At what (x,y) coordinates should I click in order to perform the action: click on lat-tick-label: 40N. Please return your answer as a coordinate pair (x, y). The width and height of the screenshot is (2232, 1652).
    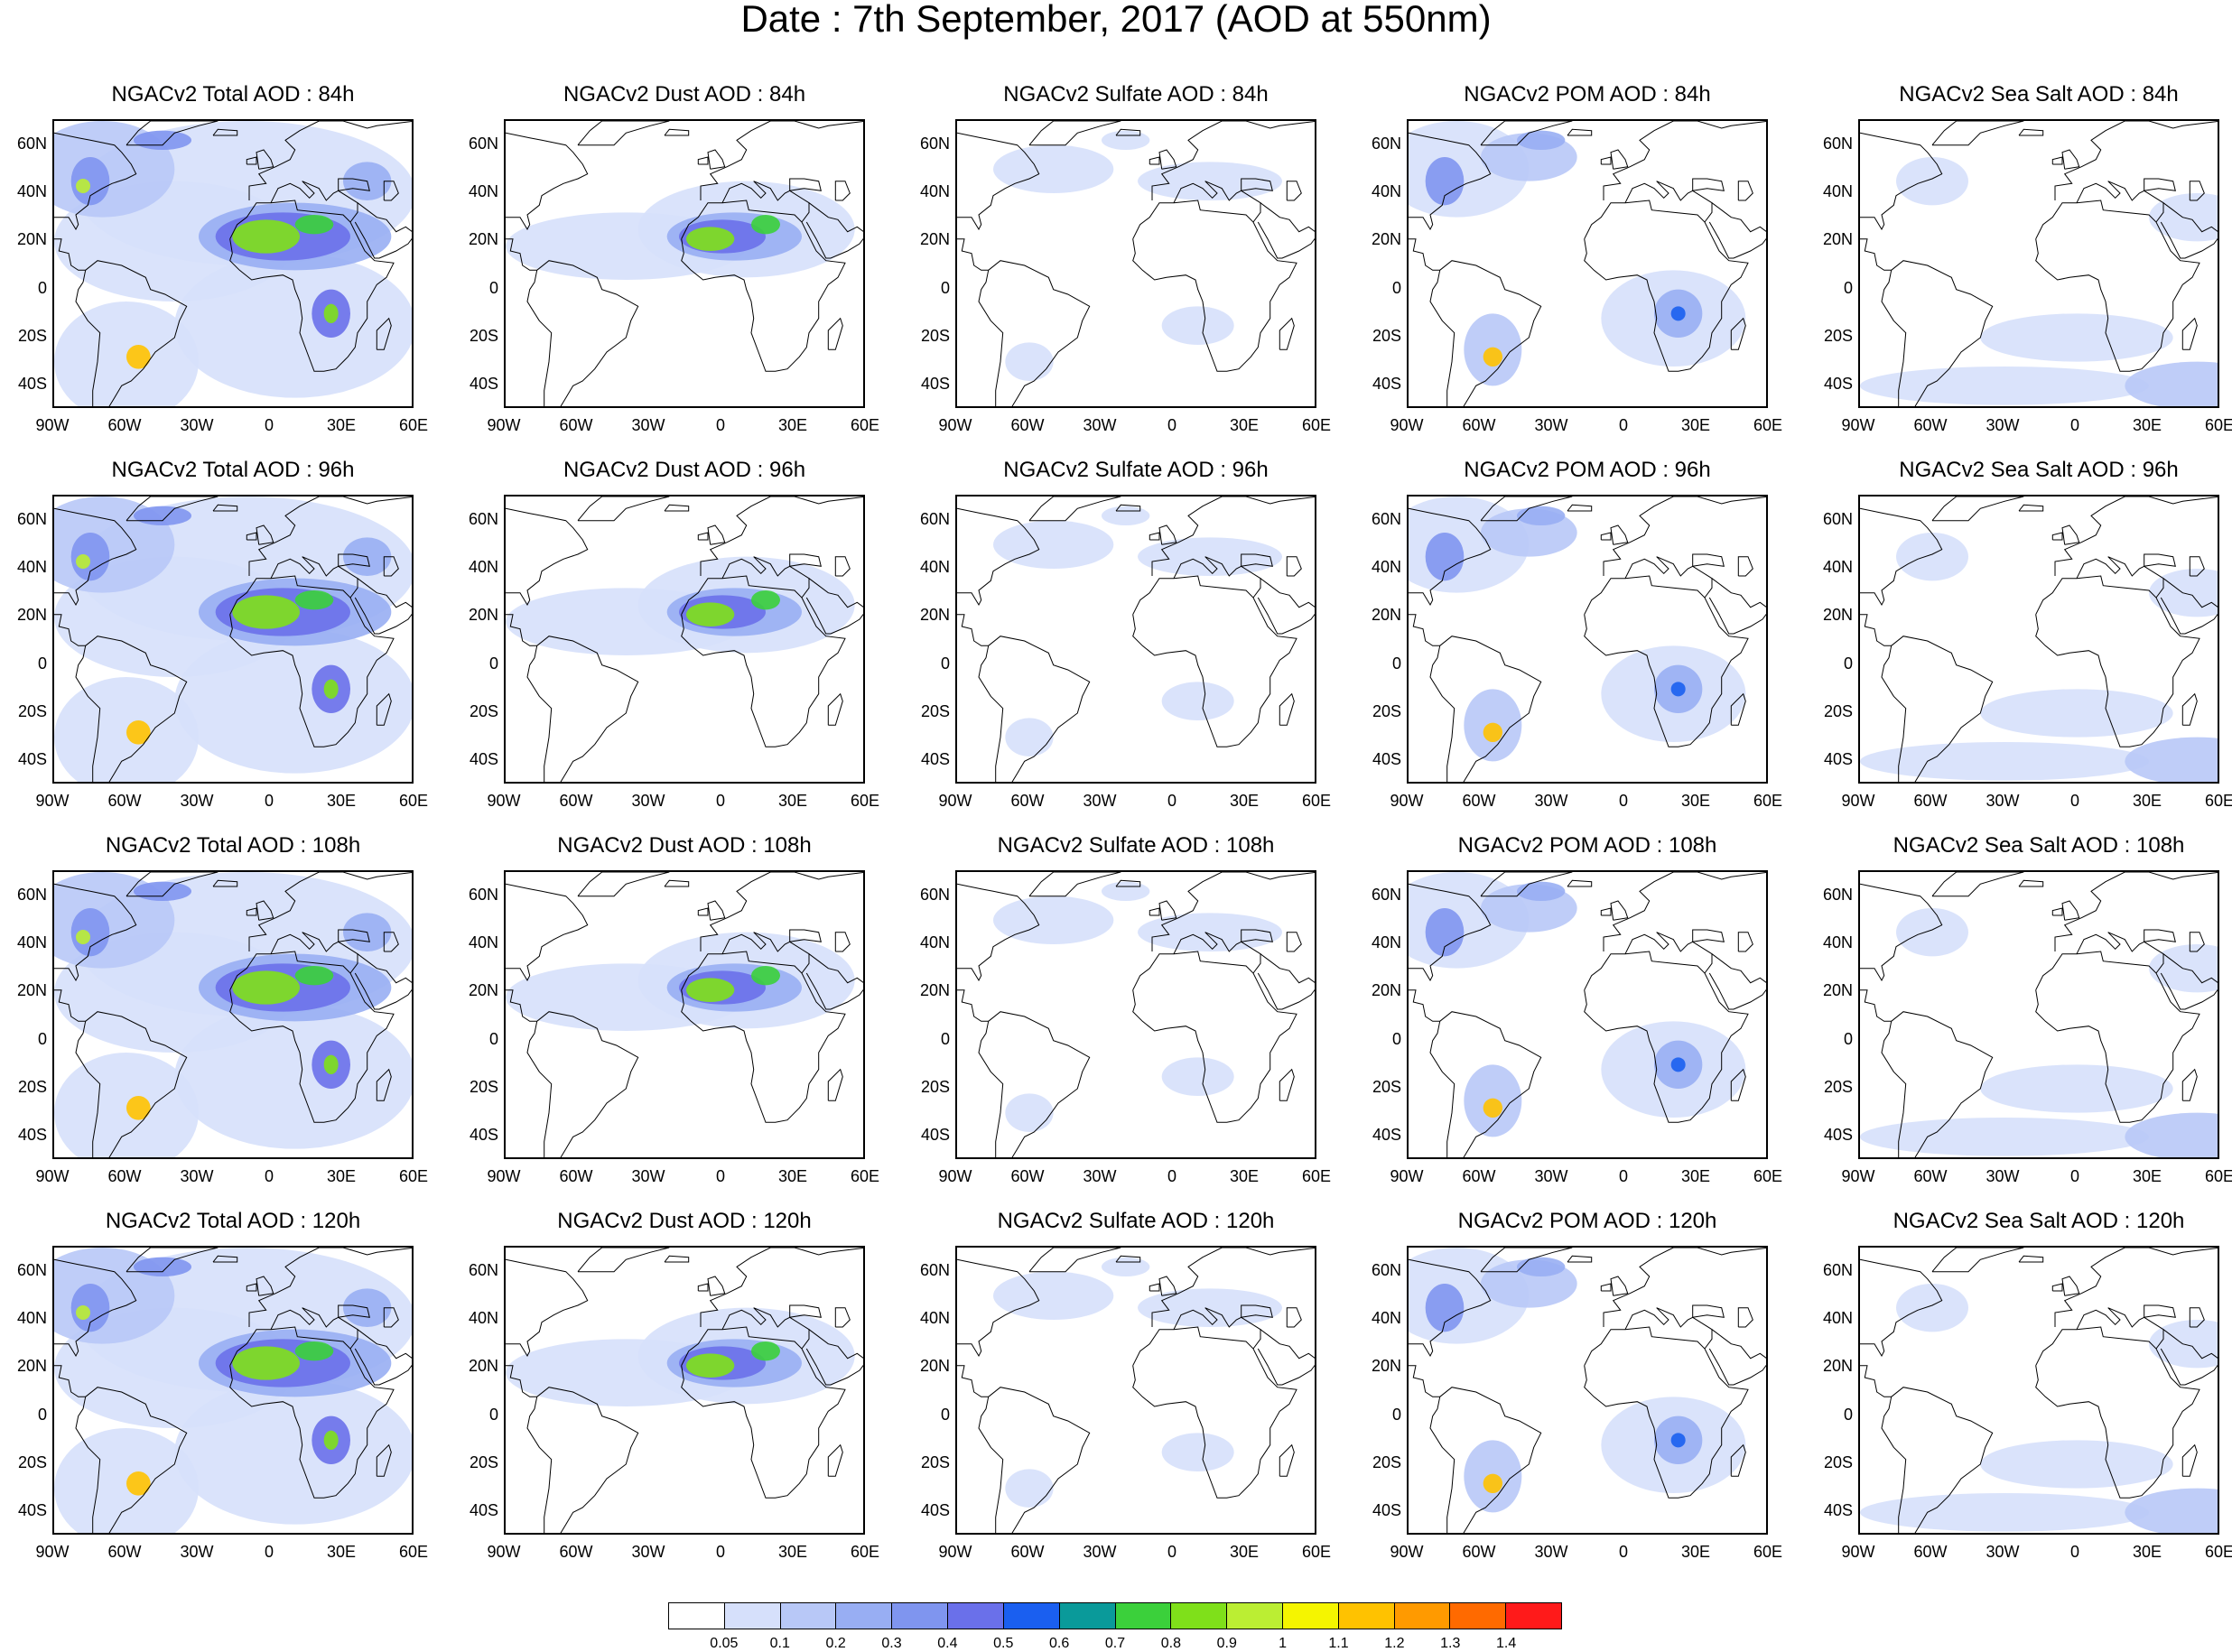
    Looking at the image, I should click on (935, 567).